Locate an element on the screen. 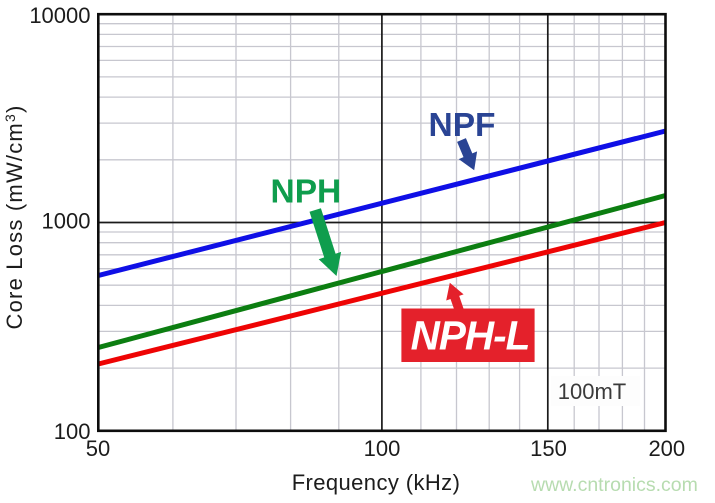 The image size is (715, 503). svg-text: NPF is located at coordinates (462, 125).